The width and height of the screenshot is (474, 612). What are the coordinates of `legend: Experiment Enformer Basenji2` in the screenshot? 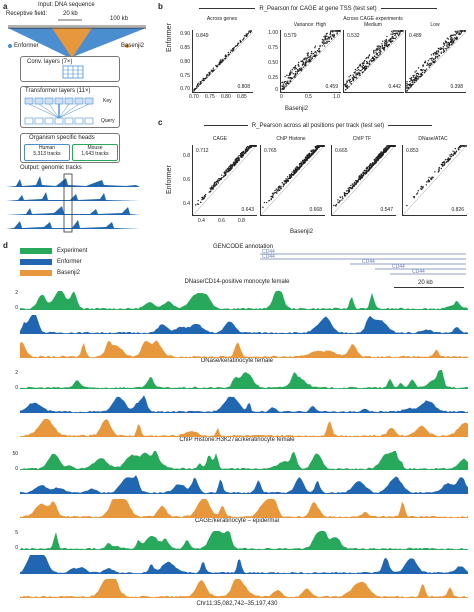 It's located at (53, 261).